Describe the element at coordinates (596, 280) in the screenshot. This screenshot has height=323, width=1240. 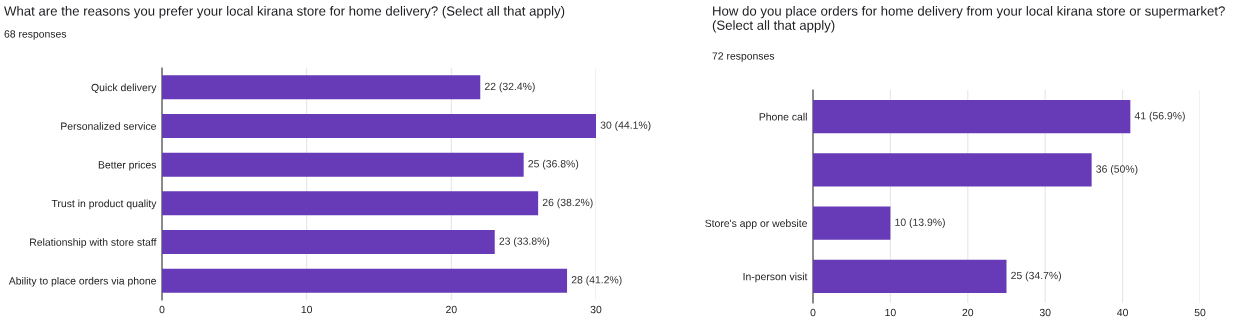
I see `data-label: 28 (41.2%)` at that location.